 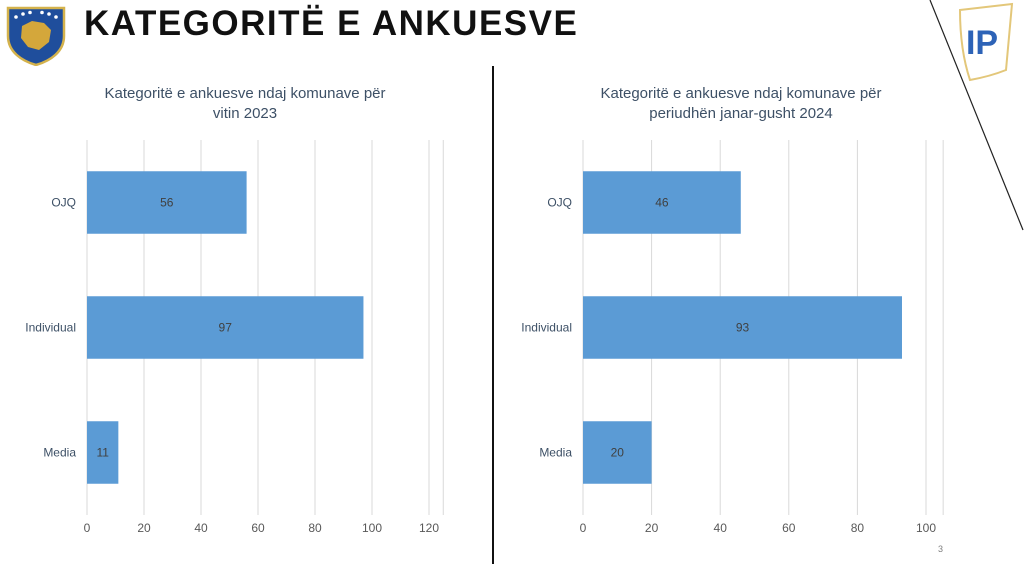 What do you see at coordinates (758, 528) in the screenshot?
I see `x-axis-ticks: 0 20 40 60 80 100` at bounding box center [758, 528].